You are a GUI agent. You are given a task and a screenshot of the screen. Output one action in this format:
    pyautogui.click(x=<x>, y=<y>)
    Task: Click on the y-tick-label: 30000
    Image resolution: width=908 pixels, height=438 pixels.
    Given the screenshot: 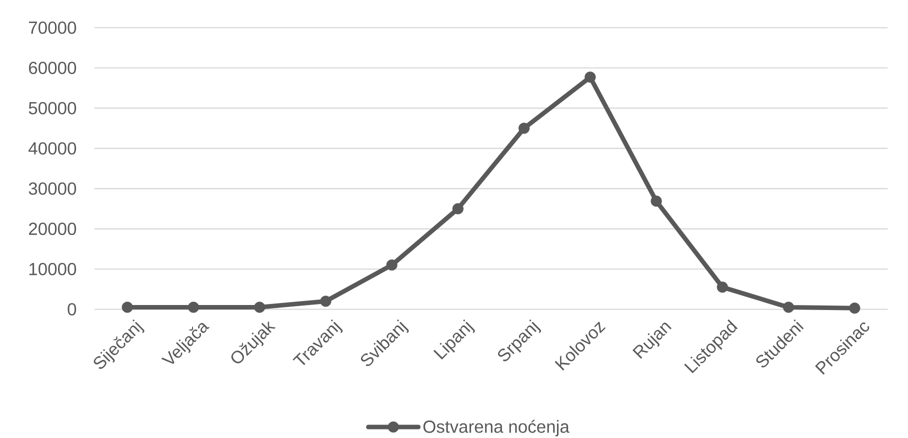 What is the action you would take?
    pyautogui.click(x=52, y=188)
    